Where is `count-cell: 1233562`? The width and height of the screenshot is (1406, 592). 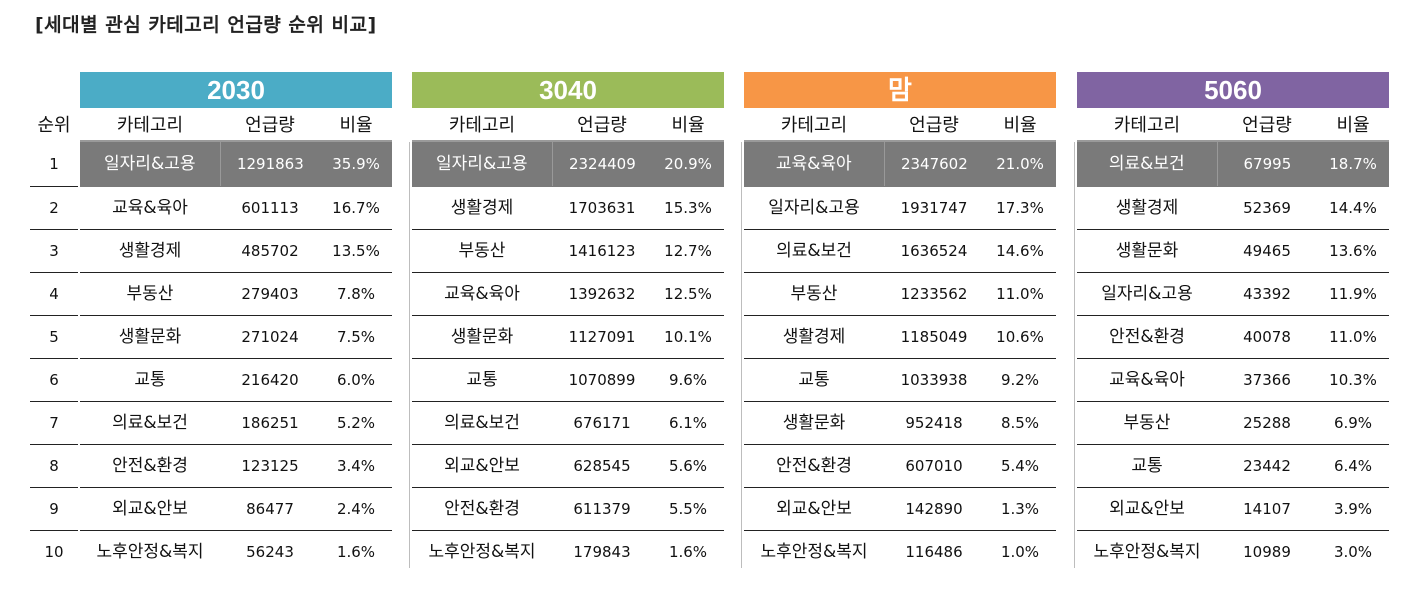
count-cell: 1233562 is located at coordinates (934, 294).